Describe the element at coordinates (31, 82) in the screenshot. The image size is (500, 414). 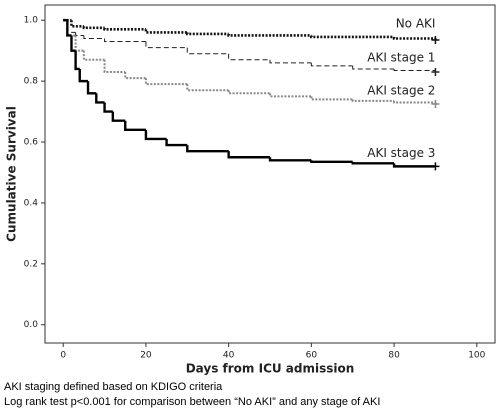
I see `y-tick-label: 0.8` at that location.